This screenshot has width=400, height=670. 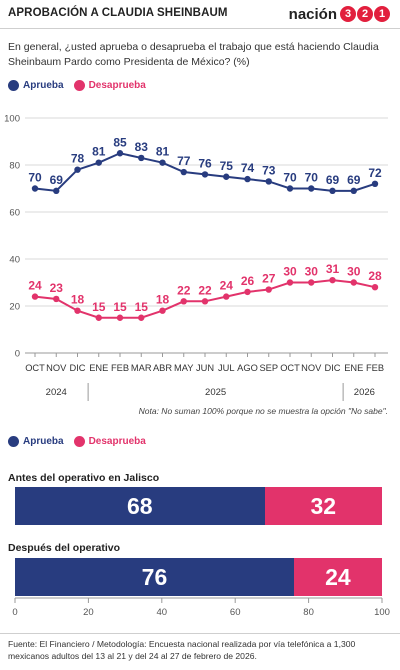 I want to click on logo-digit-1: 3, so click(x=348, y=14).